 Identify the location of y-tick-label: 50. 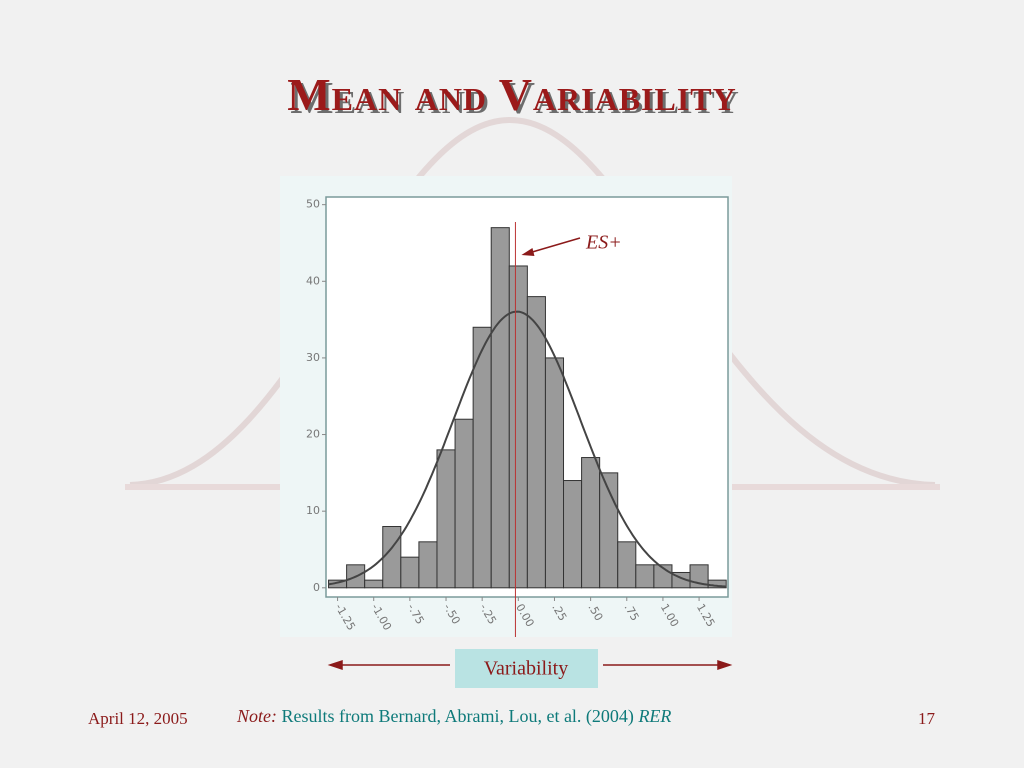
(313, 204).